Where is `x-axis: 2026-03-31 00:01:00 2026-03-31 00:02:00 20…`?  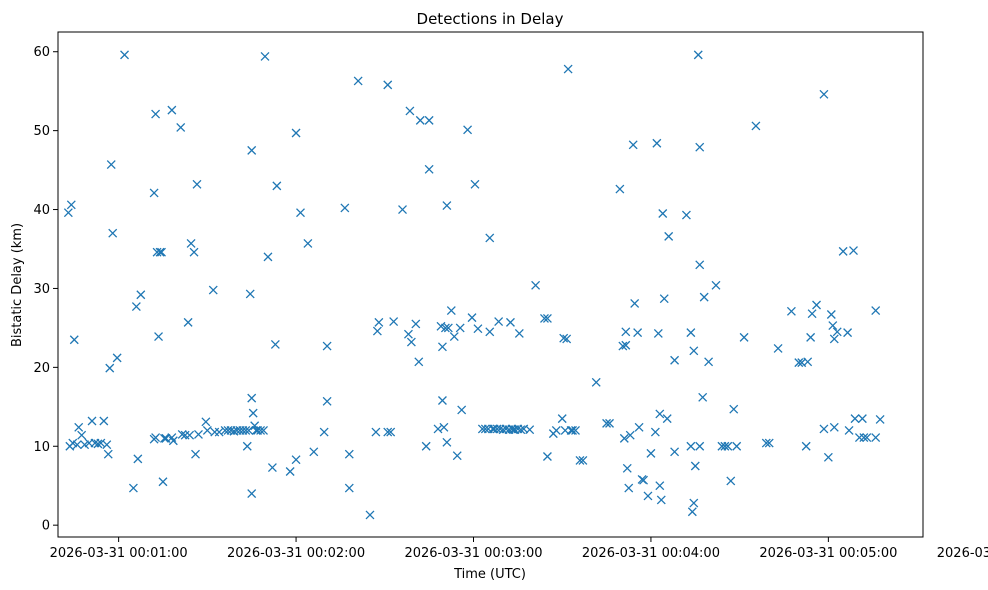
x-axis: 2026-03-31 00:01:00 2026-03-31 00:02:00 20… is located at coordinates (519, 549).